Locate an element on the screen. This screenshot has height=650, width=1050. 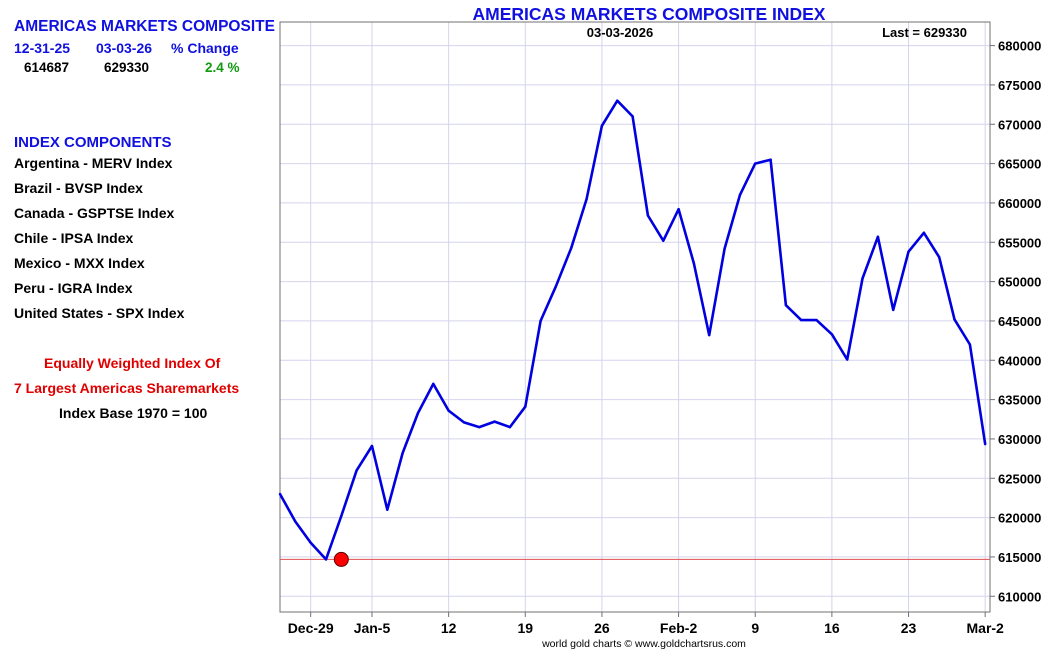
y-tick-label: 615000 is located at coordinates (1019, 557).